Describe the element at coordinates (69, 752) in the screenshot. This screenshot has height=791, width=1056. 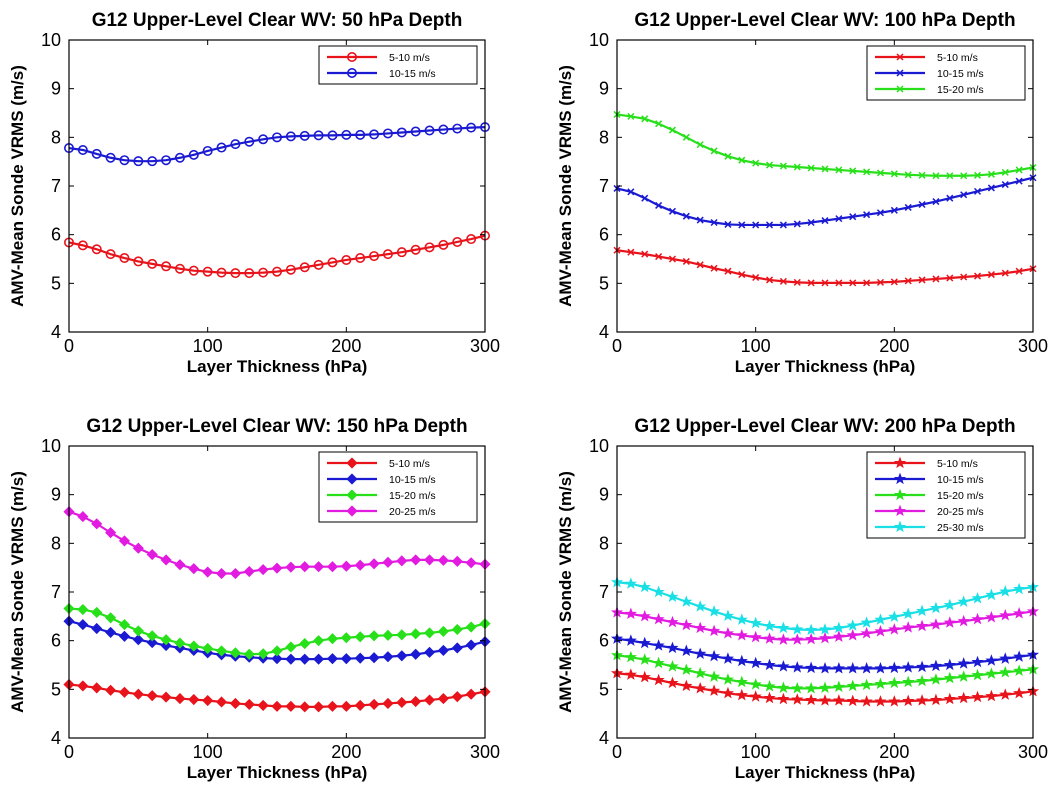
I see `x-tick-label: 0` at that location.